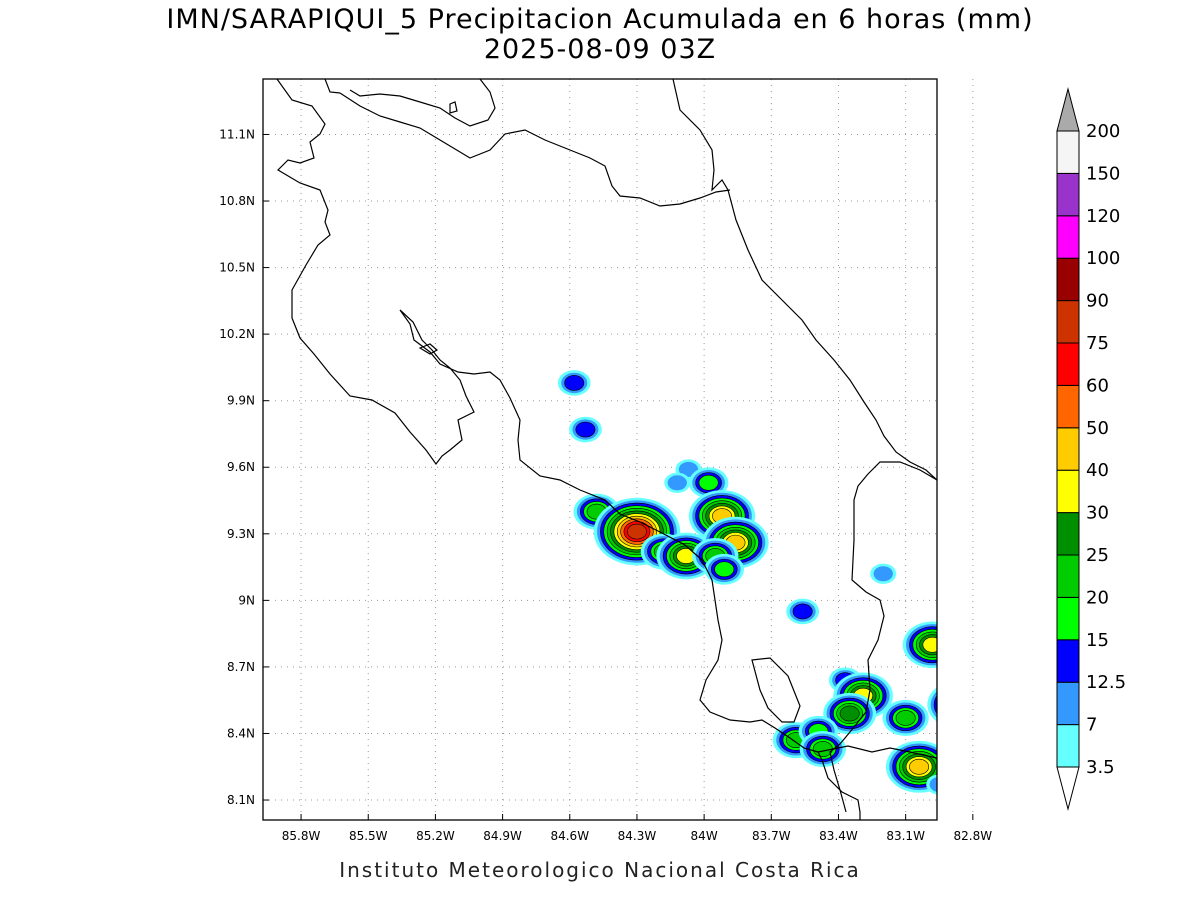  What do you see at coordinates (1097, 428) in the screenshot?
I see `colorbar-level-label: 50` at bounding box center [1097, 428].